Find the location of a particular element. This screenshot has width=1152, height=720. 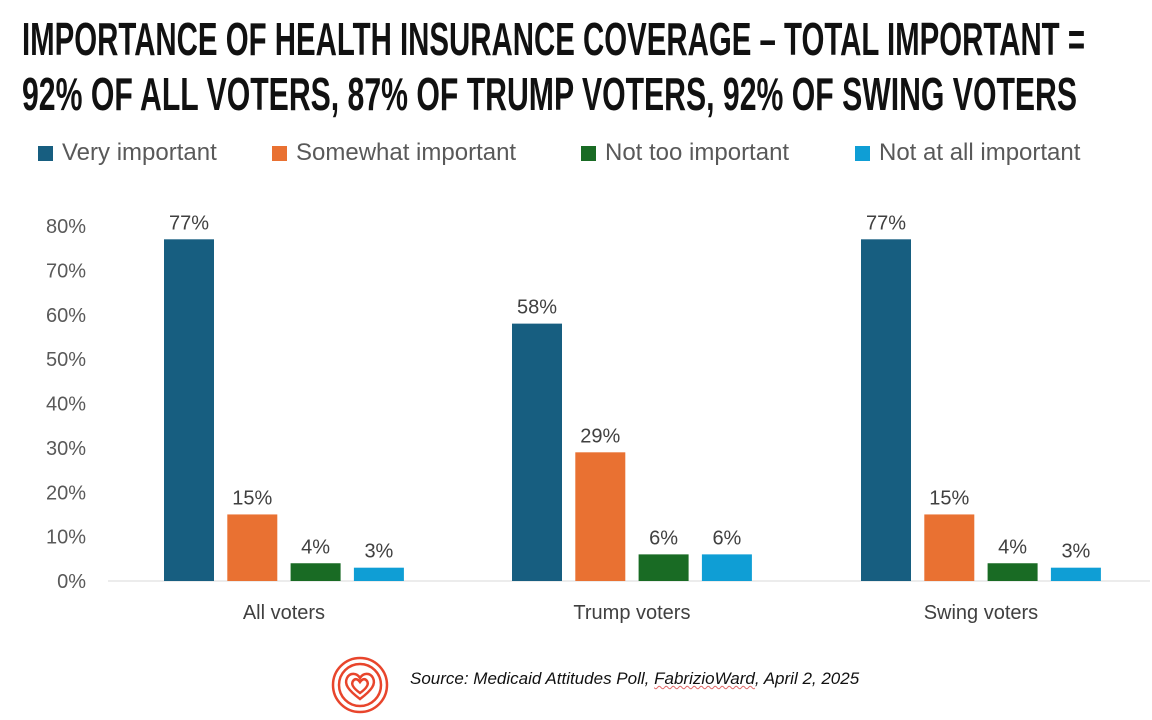

x-tick-label: All voters is located at coordinates (284, 613).